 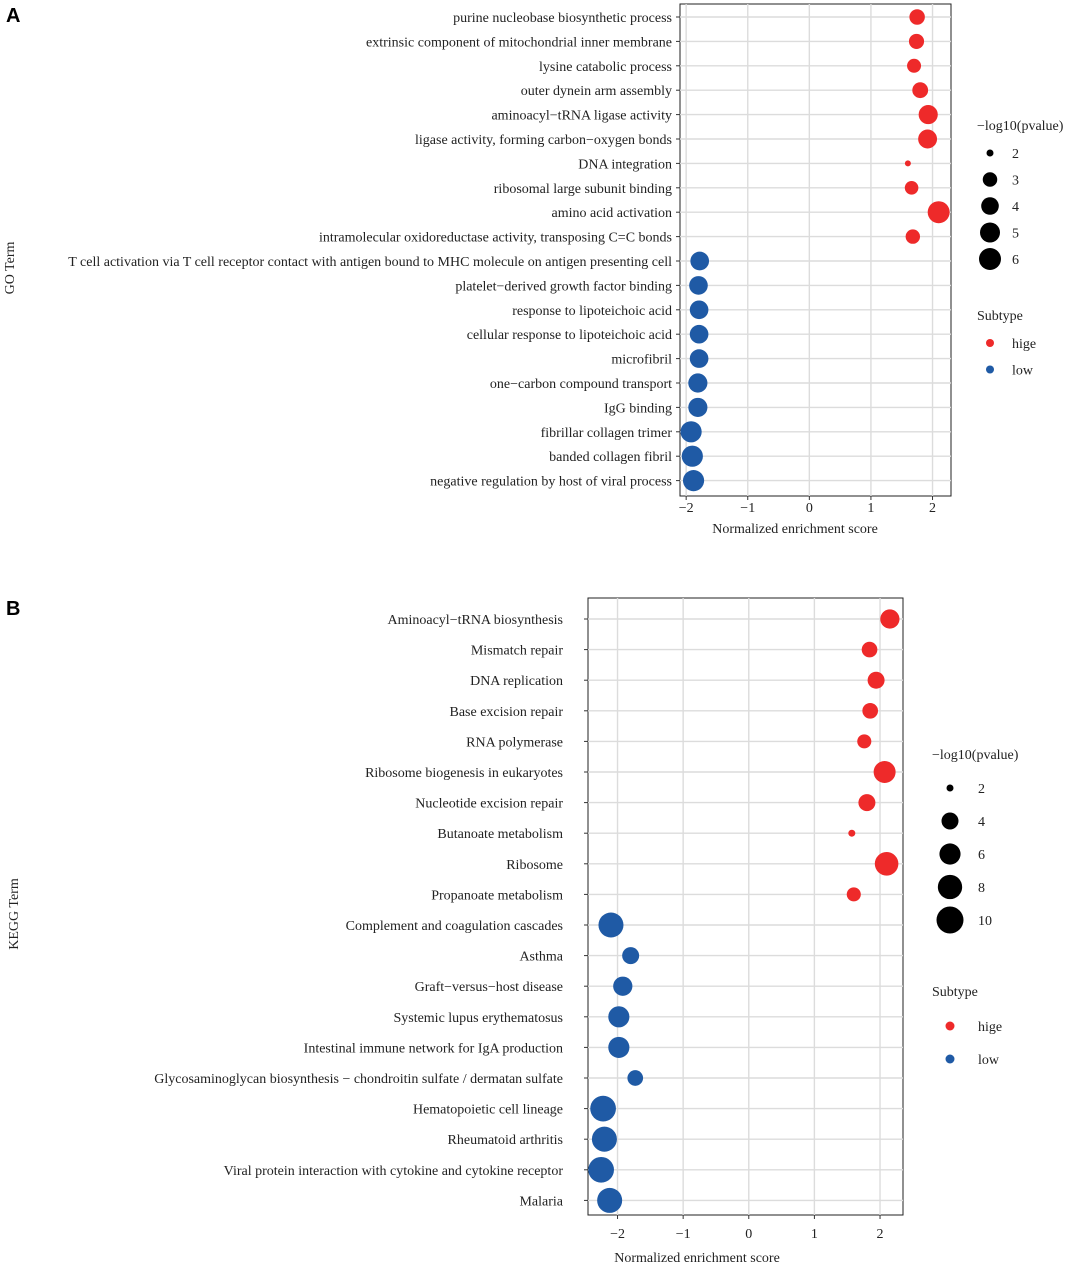 I want to click on panel-a-x-ticks: −2 −1 0 1 2, so click(x=806, y=266).